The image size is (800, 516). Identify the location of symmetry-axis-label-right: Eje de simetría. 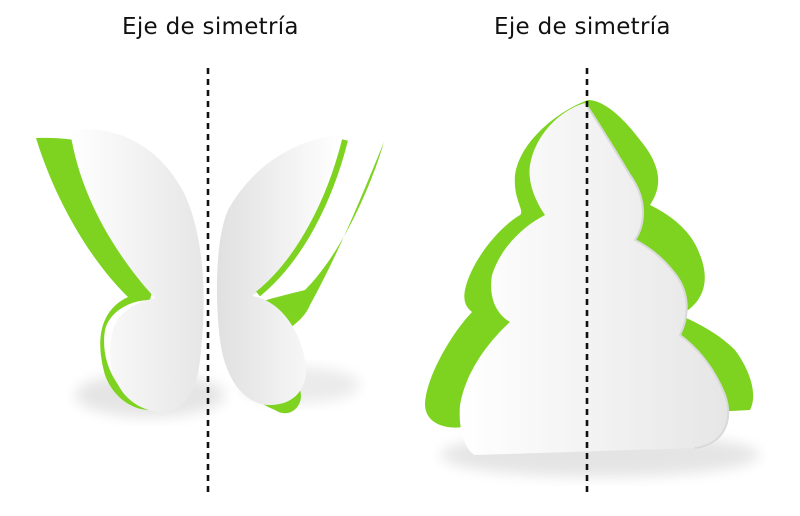
(582, 27).